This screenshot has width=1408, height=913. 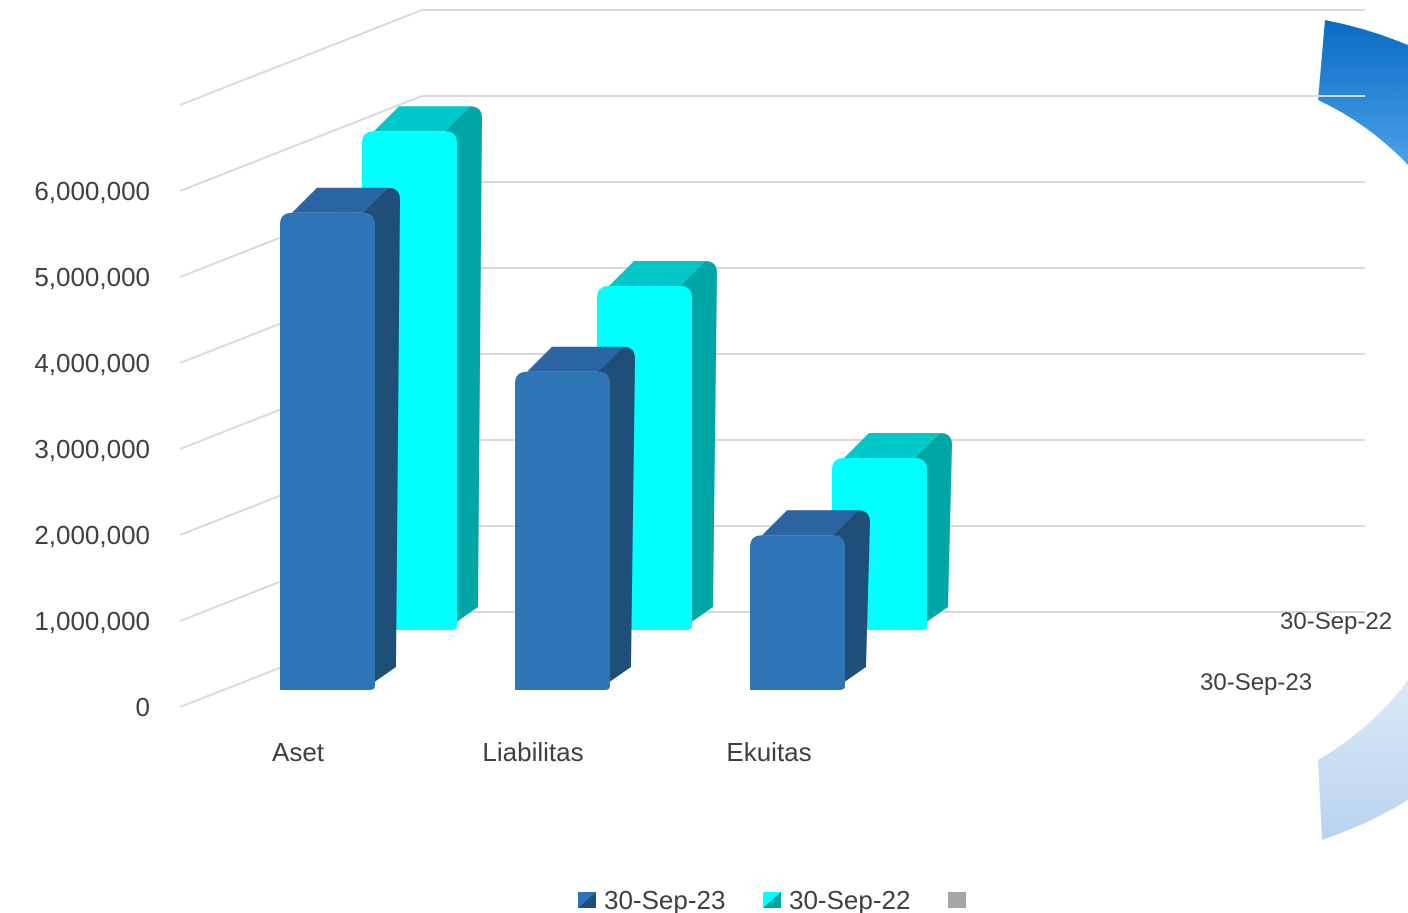 I want to click on y-tick-label: 6,000,000, so click(x=92, y=191).